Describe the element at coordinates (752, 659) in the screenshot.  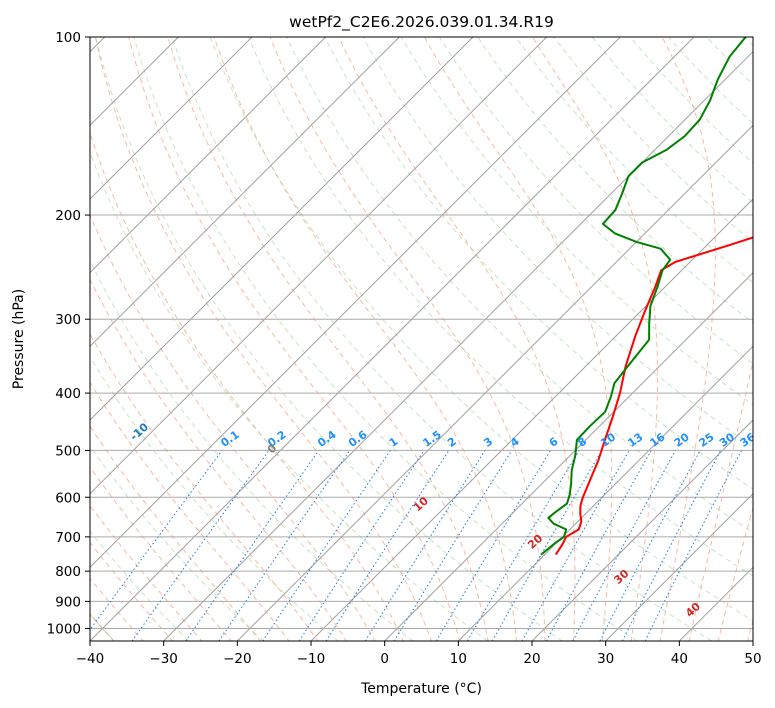
I see `x-tick-label: 50` at that location.